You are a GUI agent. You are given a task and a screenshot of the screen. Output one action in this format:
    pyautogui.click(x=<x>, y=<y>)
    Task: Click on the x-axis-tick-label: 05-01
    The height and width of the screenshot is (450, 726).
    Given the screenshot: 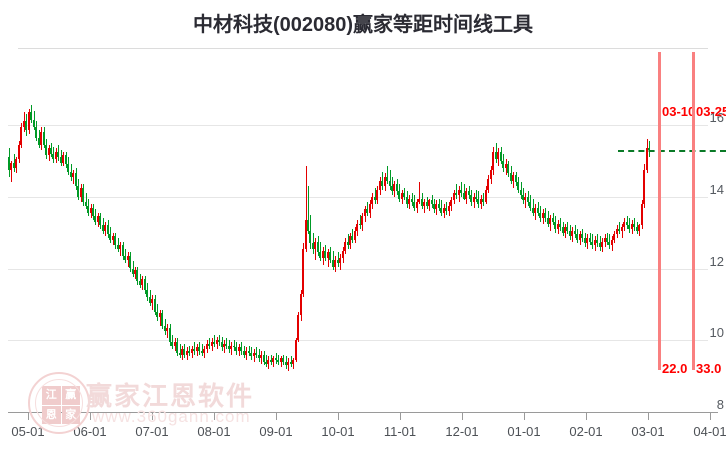 What is the action you would take?
    pyautogui.click(x=28, y=431)
    